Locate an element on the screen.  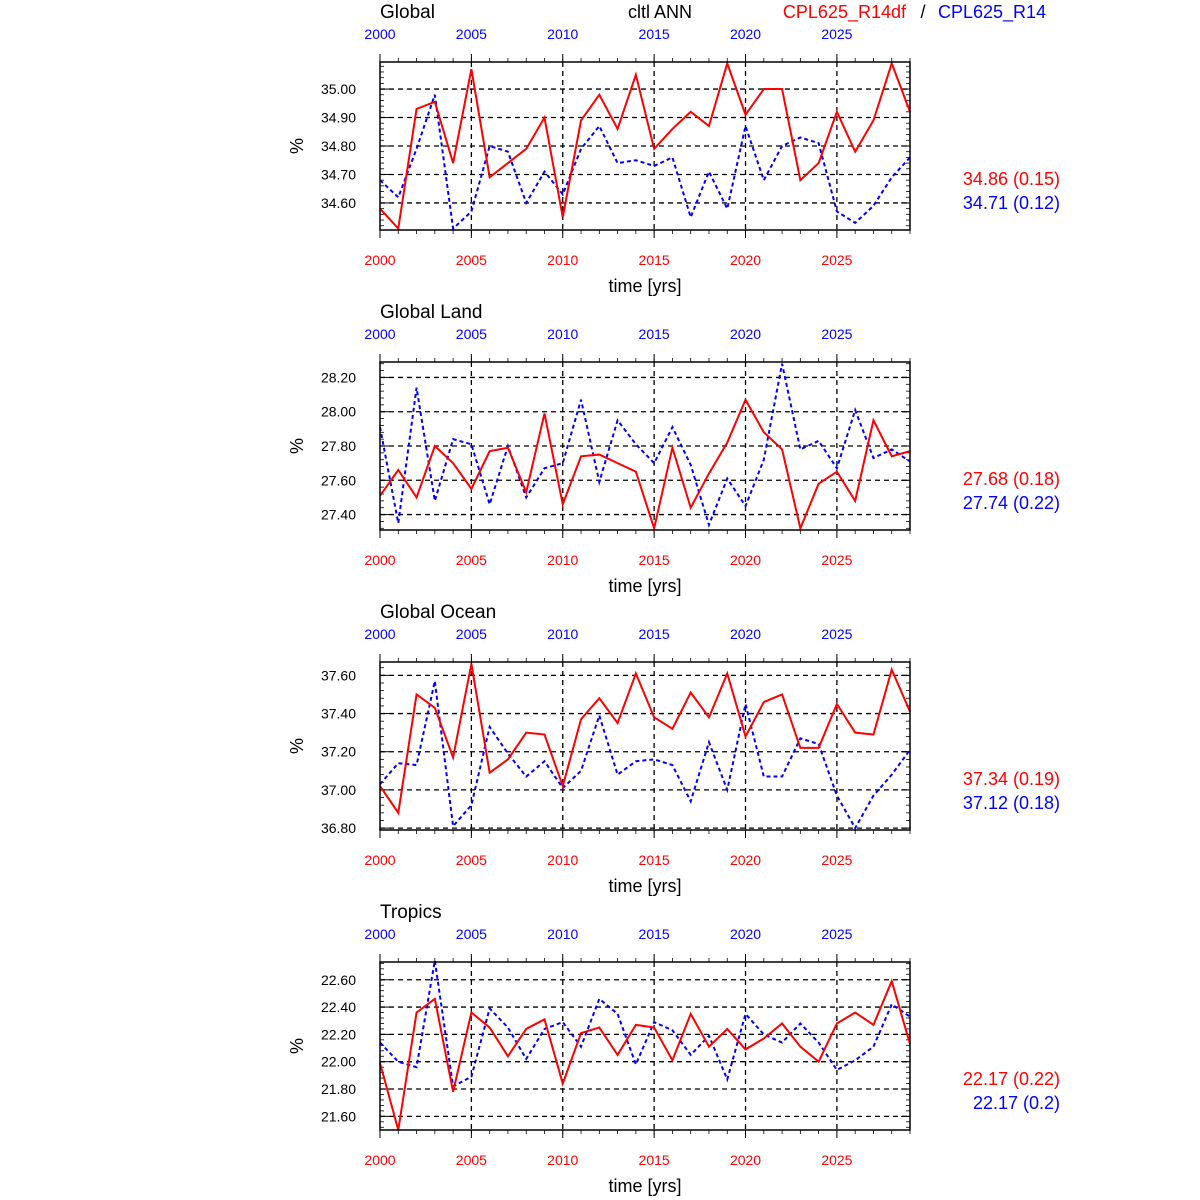
y-tick-label: 21.60 is located at coordinates (338, 1116).